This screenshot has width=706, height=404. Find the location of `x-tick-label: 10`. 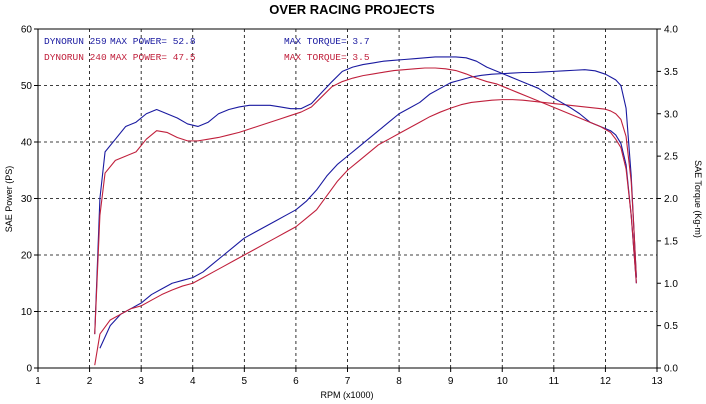

x-tick-label: 10 is located at coordinates (503, 381).